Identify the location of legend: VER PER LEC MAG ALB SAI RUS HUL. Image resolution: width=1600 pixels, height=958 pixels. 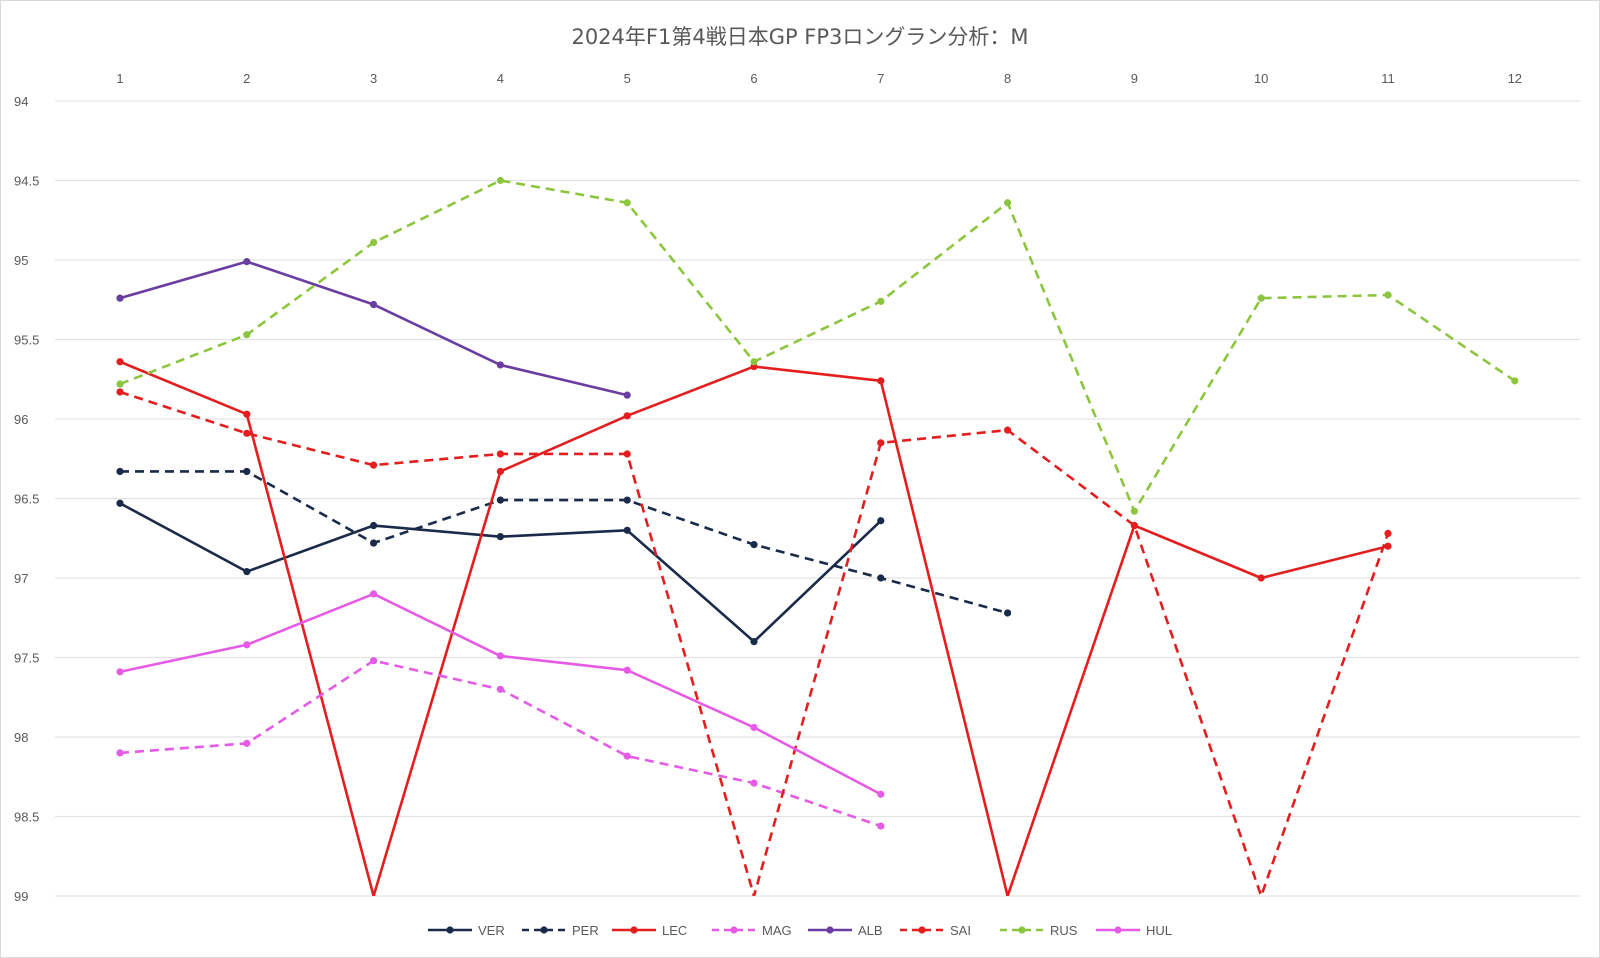
(800, 930).